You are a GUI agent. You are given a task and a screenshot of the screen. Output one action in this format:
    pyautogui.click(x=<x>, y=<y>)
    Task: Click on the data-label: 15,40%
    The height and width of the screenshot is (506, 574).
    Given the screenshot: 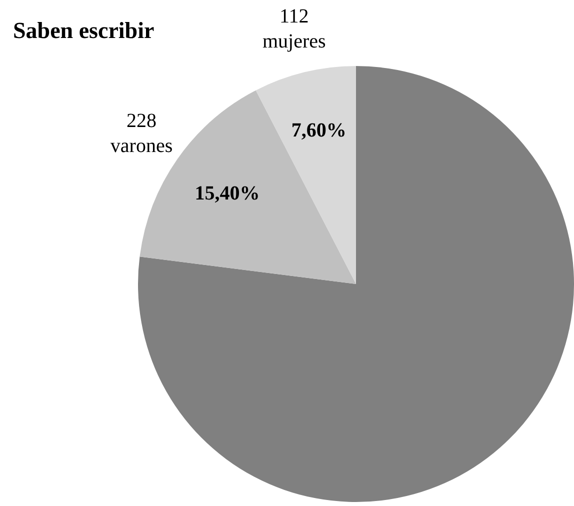 What is the action you would take?
    pyautogui.click(x=227, y=193)
    